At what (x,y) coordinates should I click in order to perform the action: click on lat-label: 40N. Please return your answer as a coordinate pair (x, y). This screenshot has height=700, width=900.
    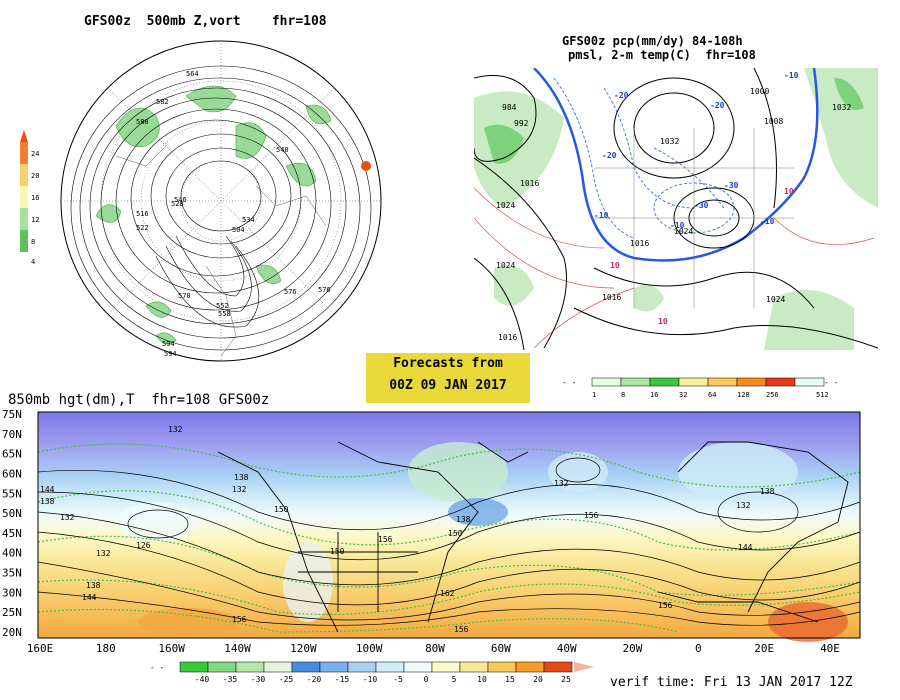
    Looking at the image, I should click on (12, 553).